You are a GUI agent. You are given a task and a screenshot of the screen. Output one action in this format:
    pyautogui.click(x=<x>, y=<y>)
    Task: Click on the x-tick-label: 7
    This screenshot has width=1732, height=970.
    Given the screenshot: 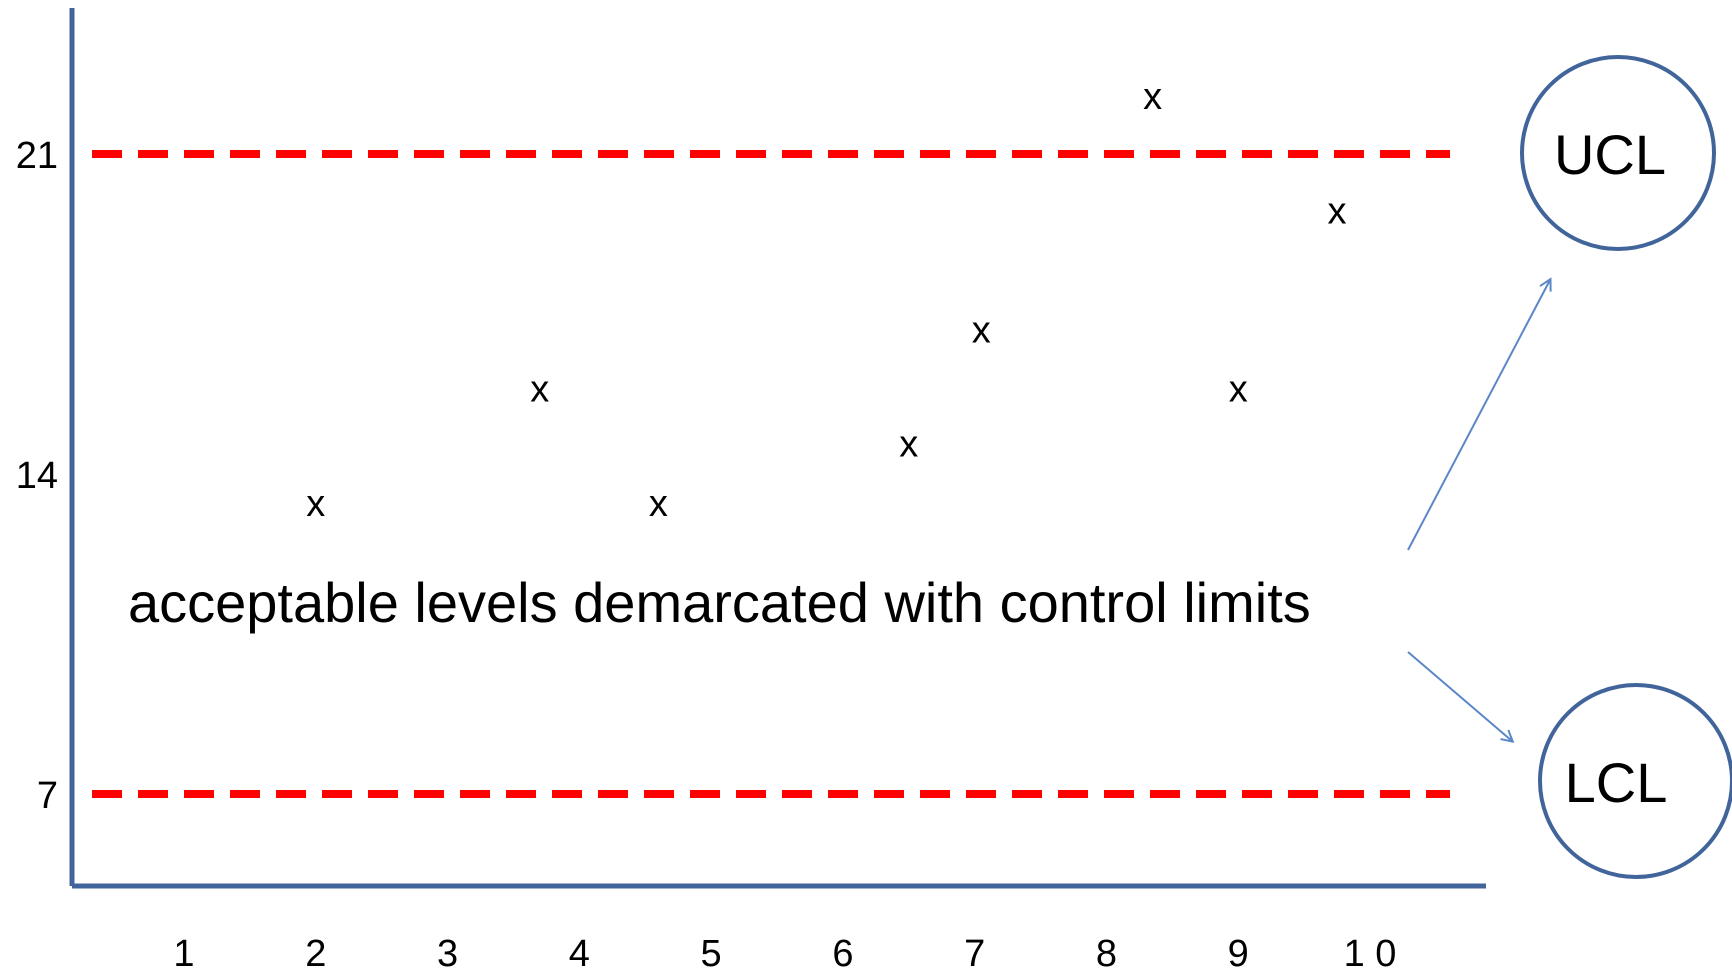 What is the action you would take?
    pyautogui.click(x=974, y=951)
    